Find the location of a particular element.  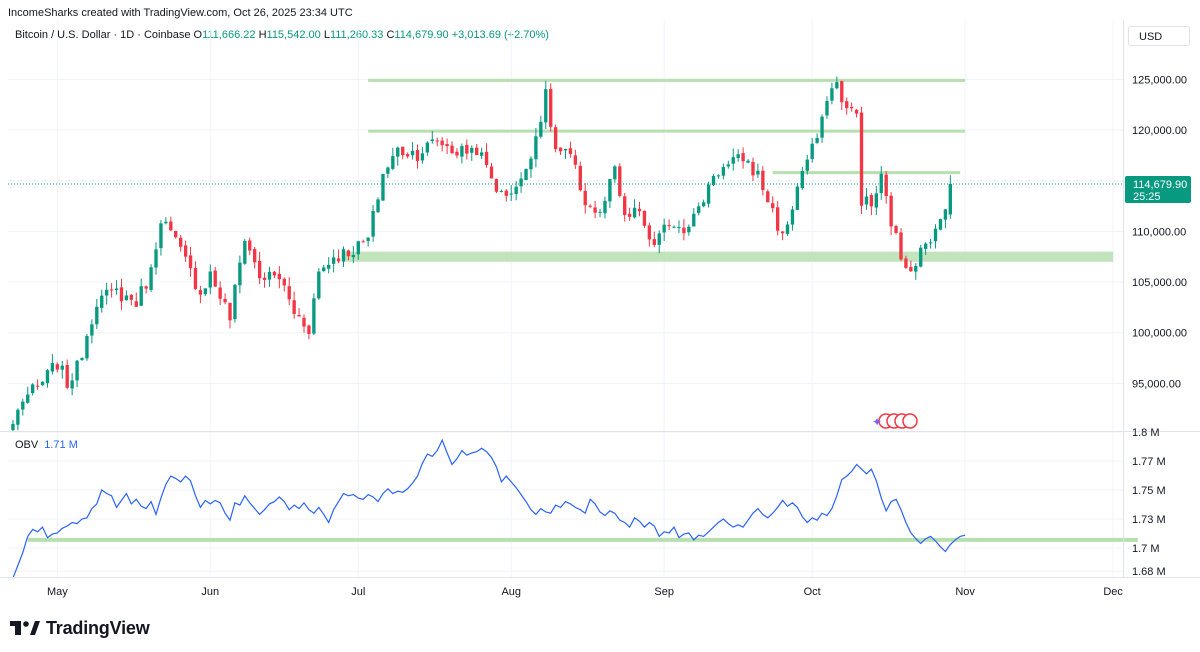

symbol-name: Bitcoin / U.S. Dollar · 1D · Coinbase is located at coordinates (103, 35).